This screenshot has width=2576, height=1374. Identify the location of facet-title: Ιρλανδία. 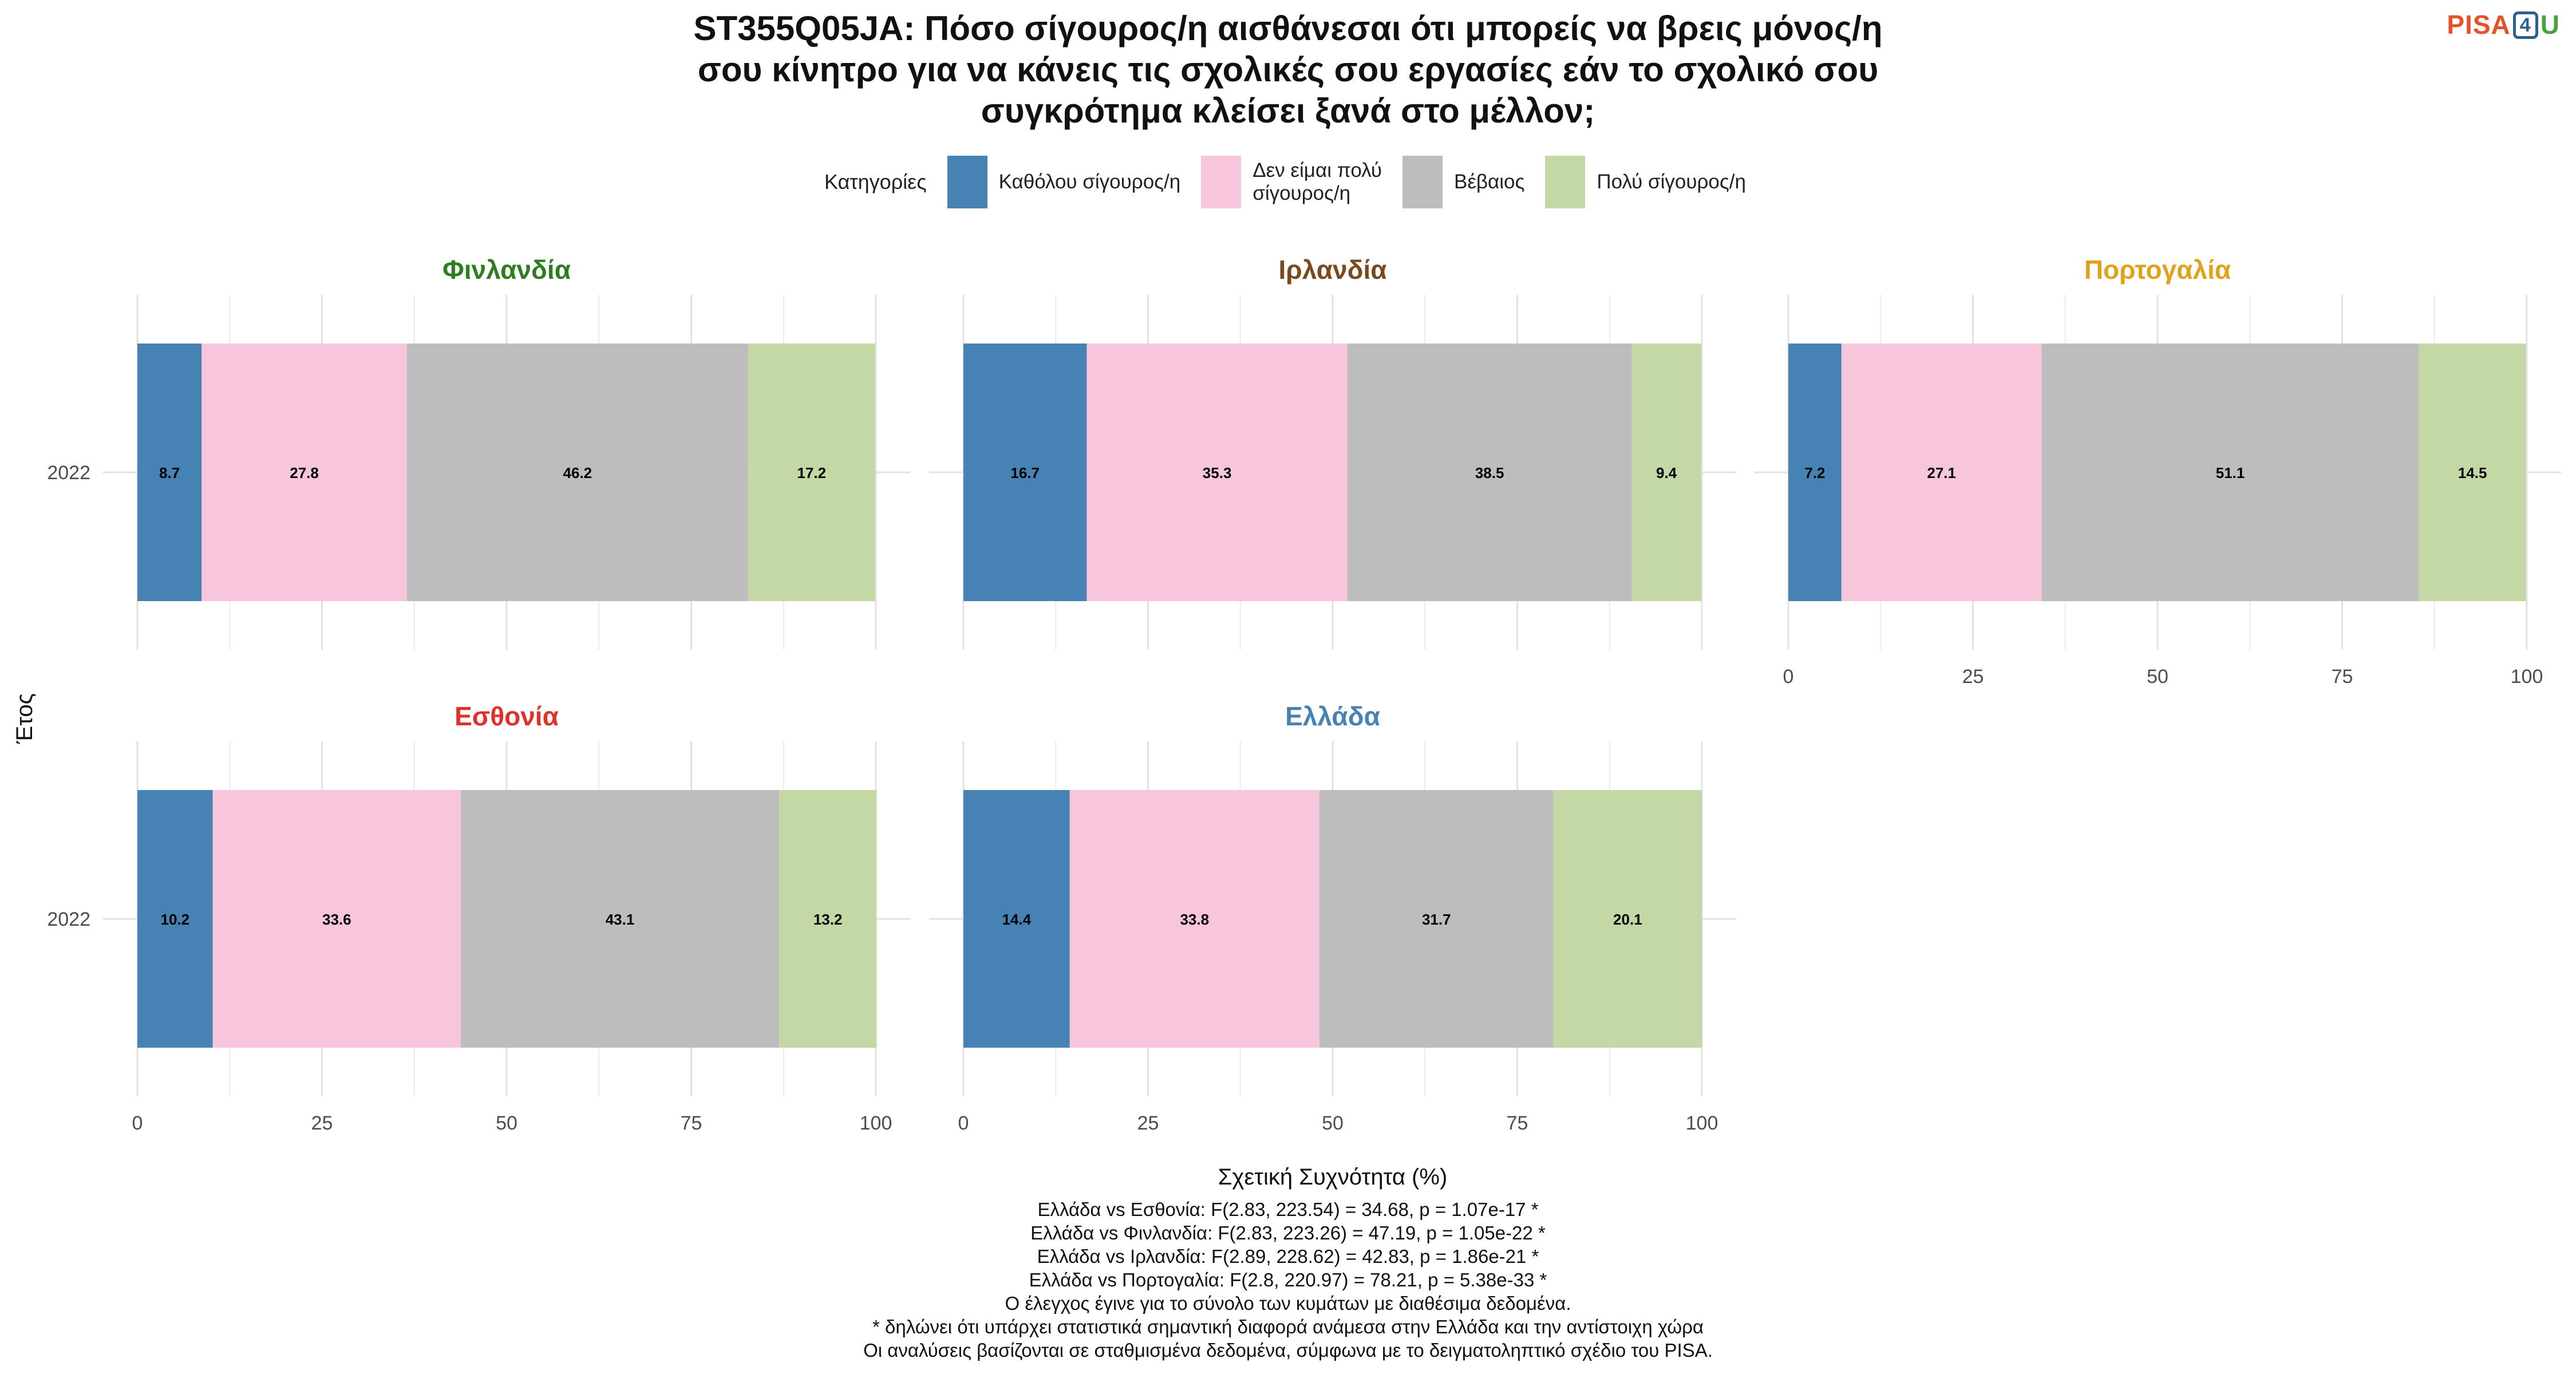
(1332, 270).